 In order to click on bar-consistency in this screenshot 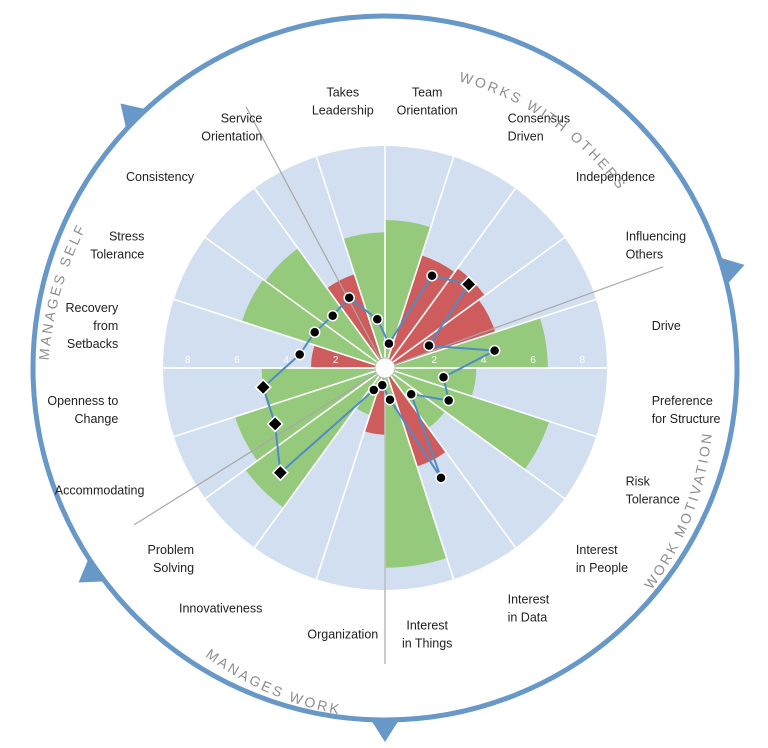, I will do `click(325, 308)`.